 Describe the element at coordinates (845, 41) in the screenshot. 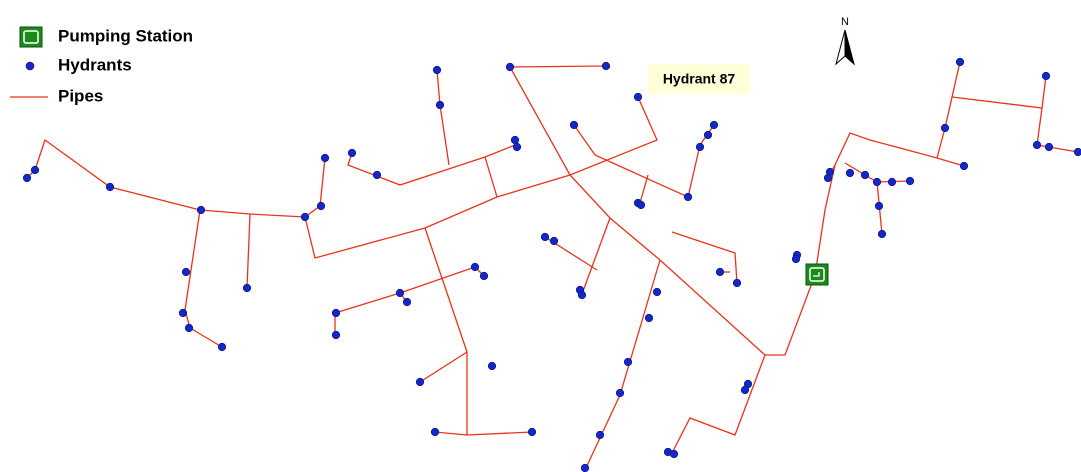

I see `north-arrow: N` at that location.